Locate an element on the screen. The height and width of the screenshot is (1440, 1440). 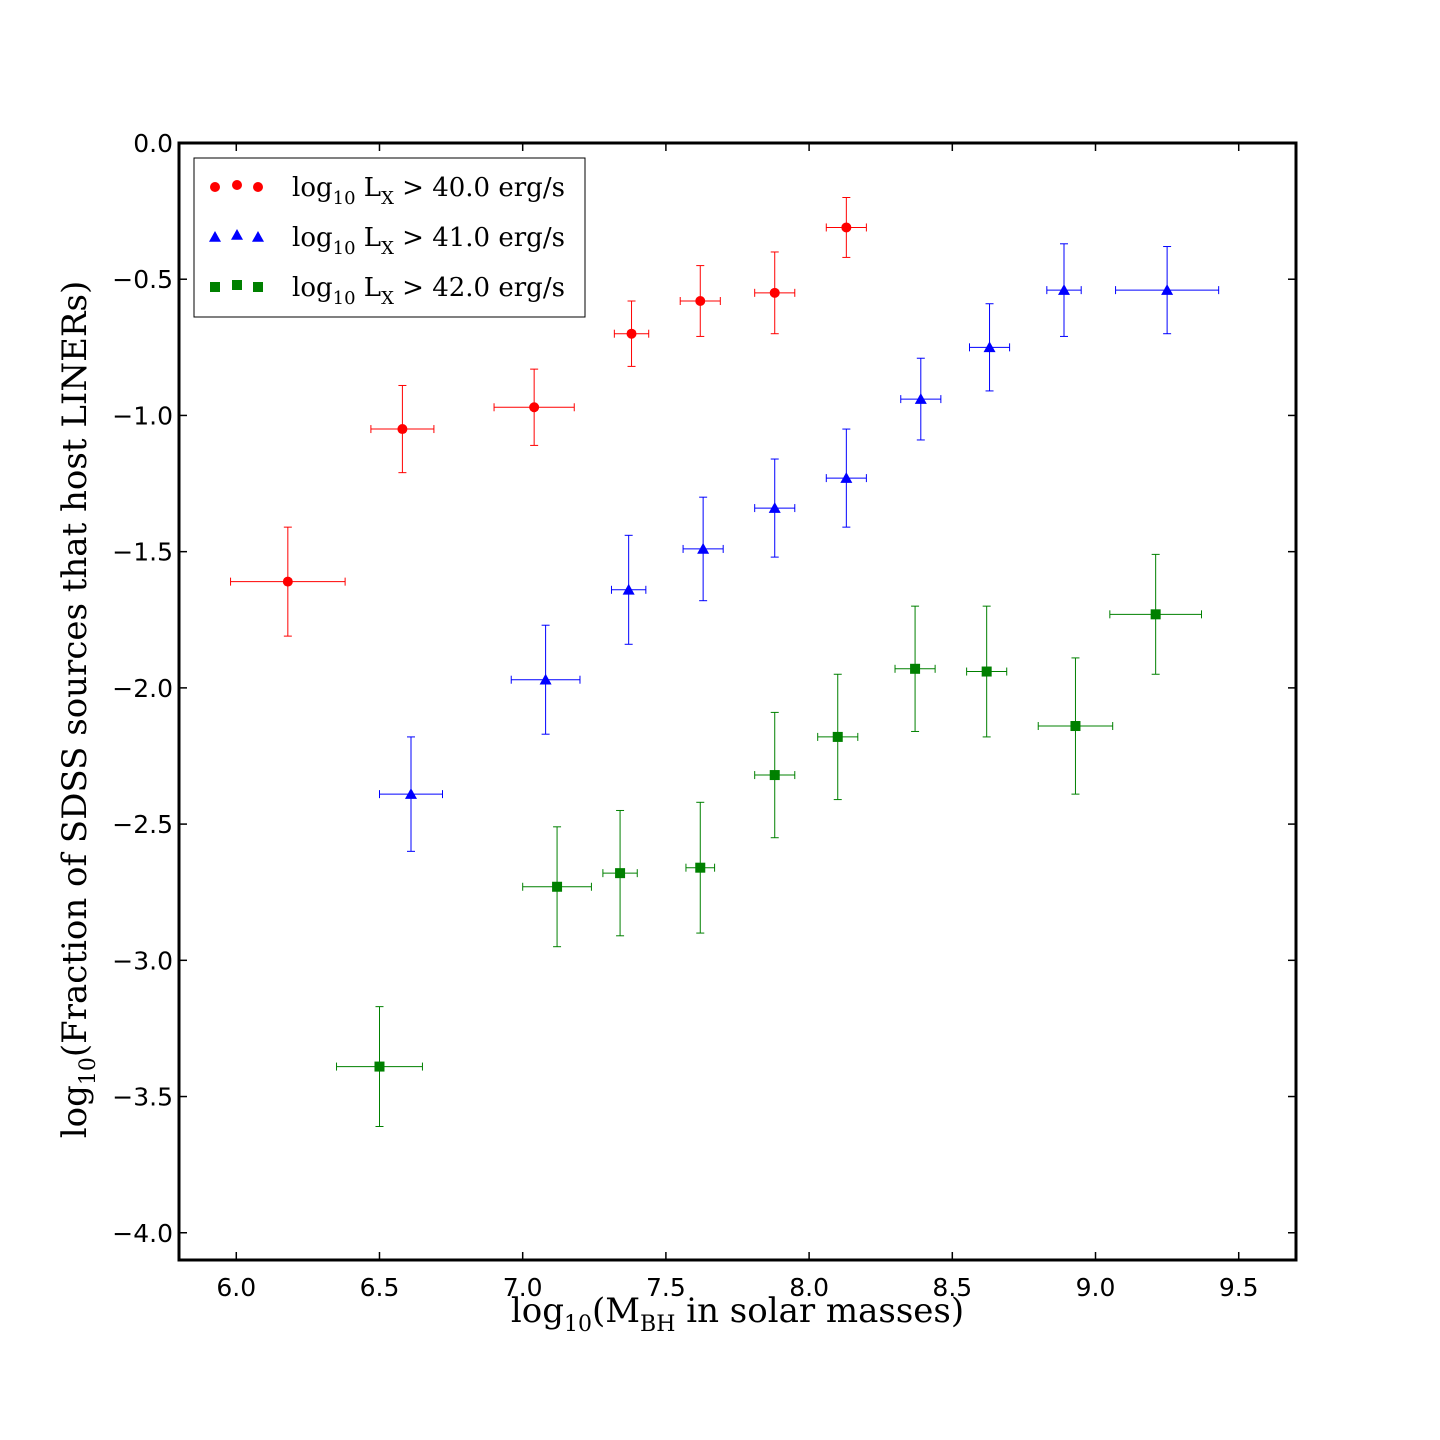
legend-entry-3: log10 LX > 42.0 erg/s is located at coordinates (387, 291).